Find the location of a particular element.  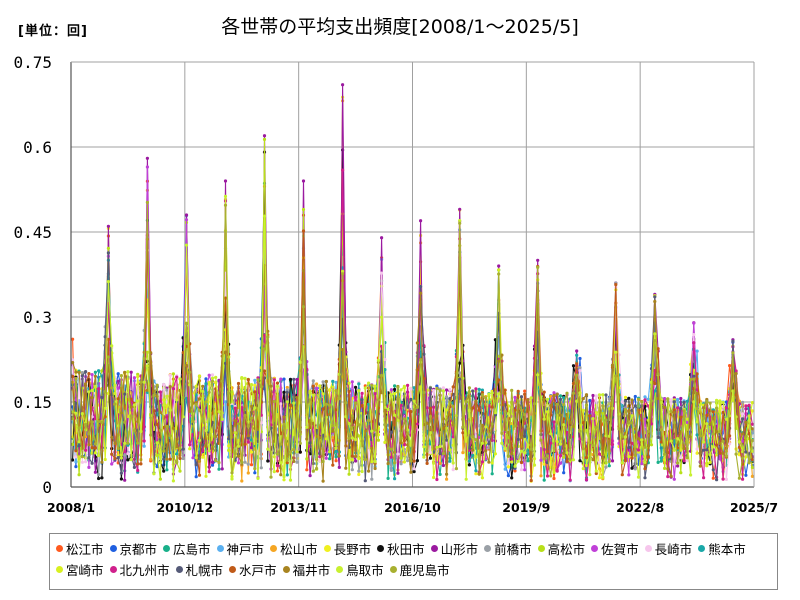

x-tick-label: 2025/7 is located at coordinates (754, 507).